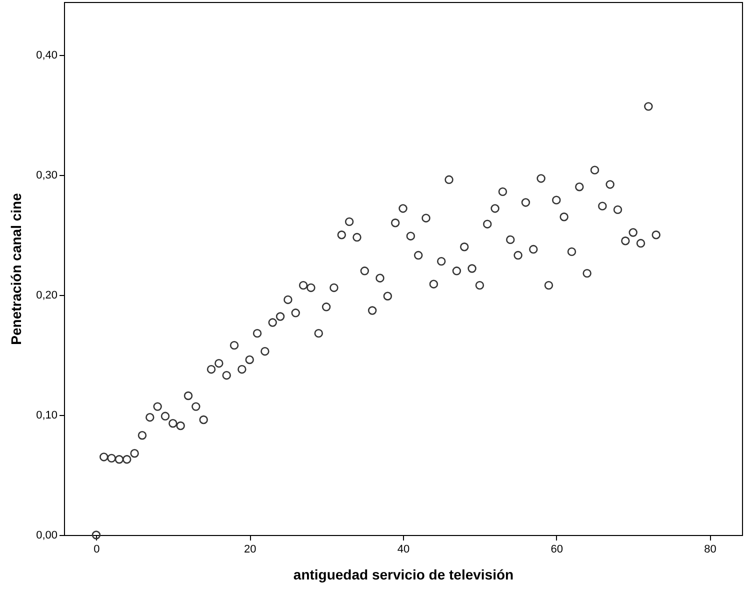 This screenshot has height=595, width=744. I want to click on x-axis-title: antiguedad servicio de televisión, so click(403, 574).